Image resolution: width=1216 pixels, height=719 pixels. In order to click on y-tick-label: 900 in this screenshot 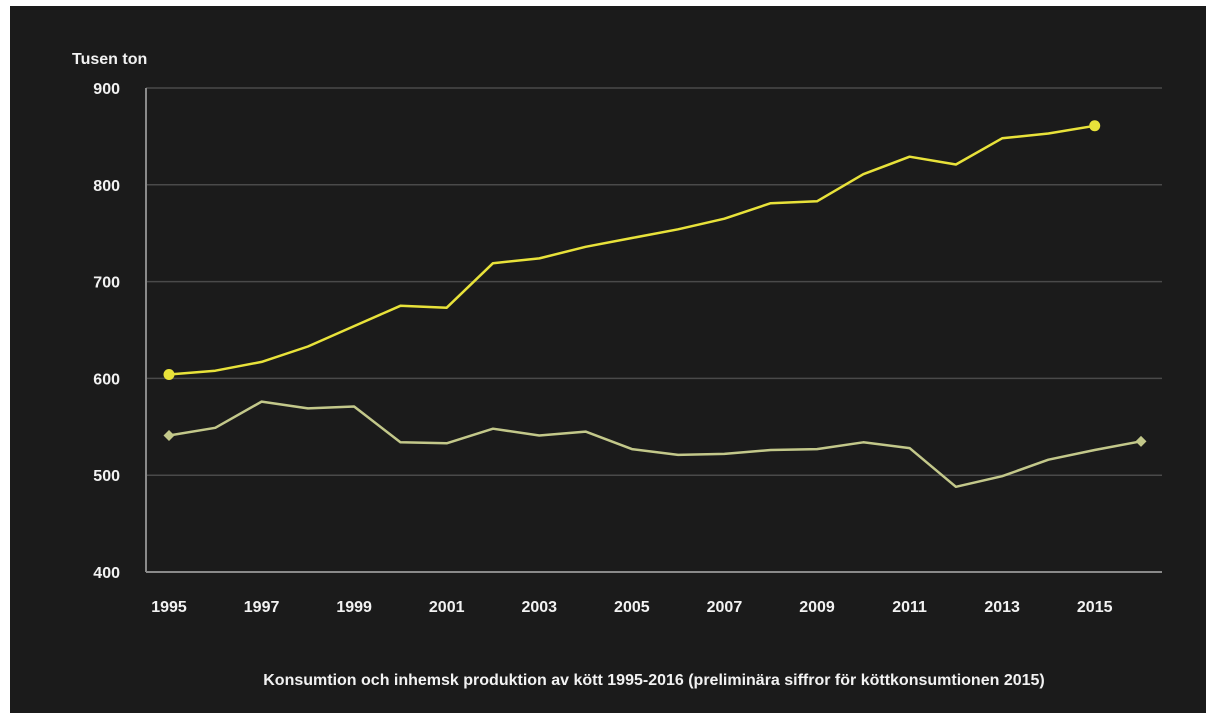, I will do `click(106, 89)`.